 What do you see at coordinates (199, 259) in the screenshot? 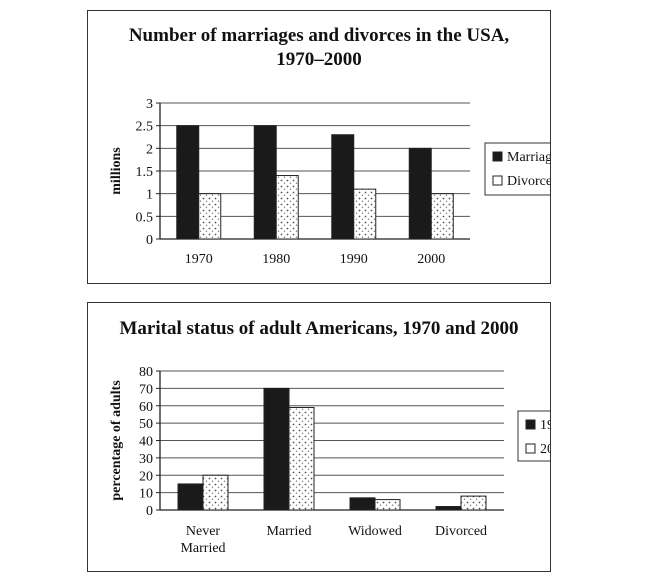
I see `x-tick-label: 1970` at bounding box center [199, 259].